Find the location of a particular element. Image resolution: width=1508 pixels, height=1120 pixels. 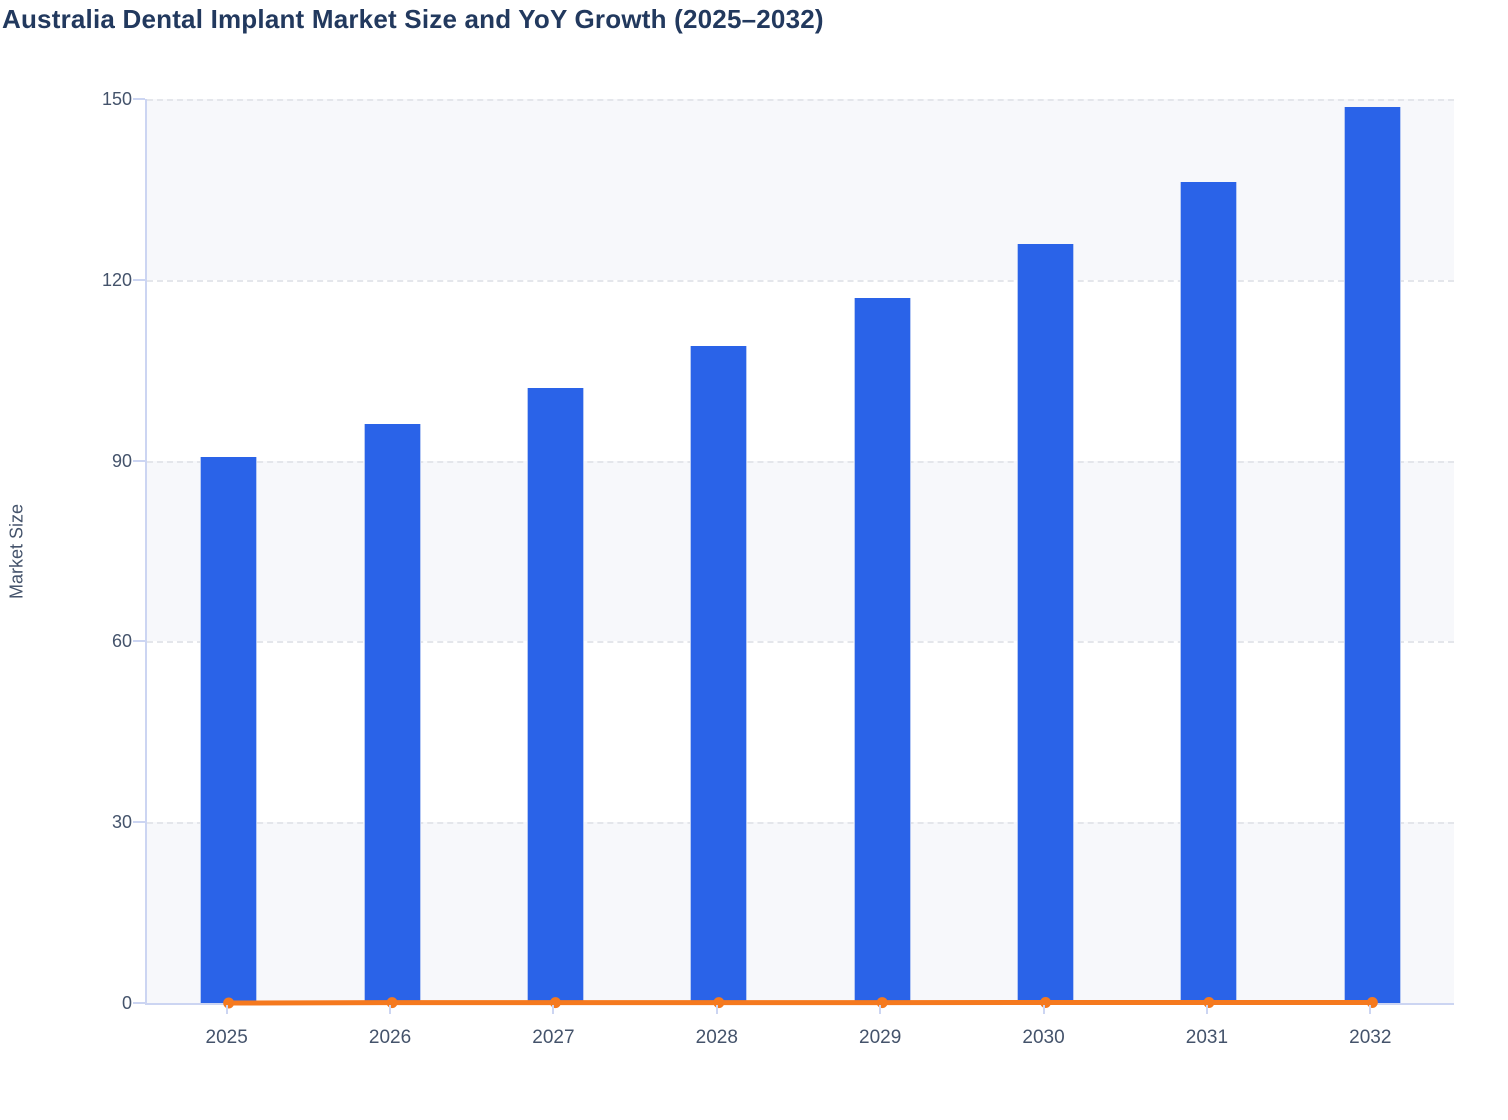

y-axis-tick-label: 60 is located at coordinates (121, 641).